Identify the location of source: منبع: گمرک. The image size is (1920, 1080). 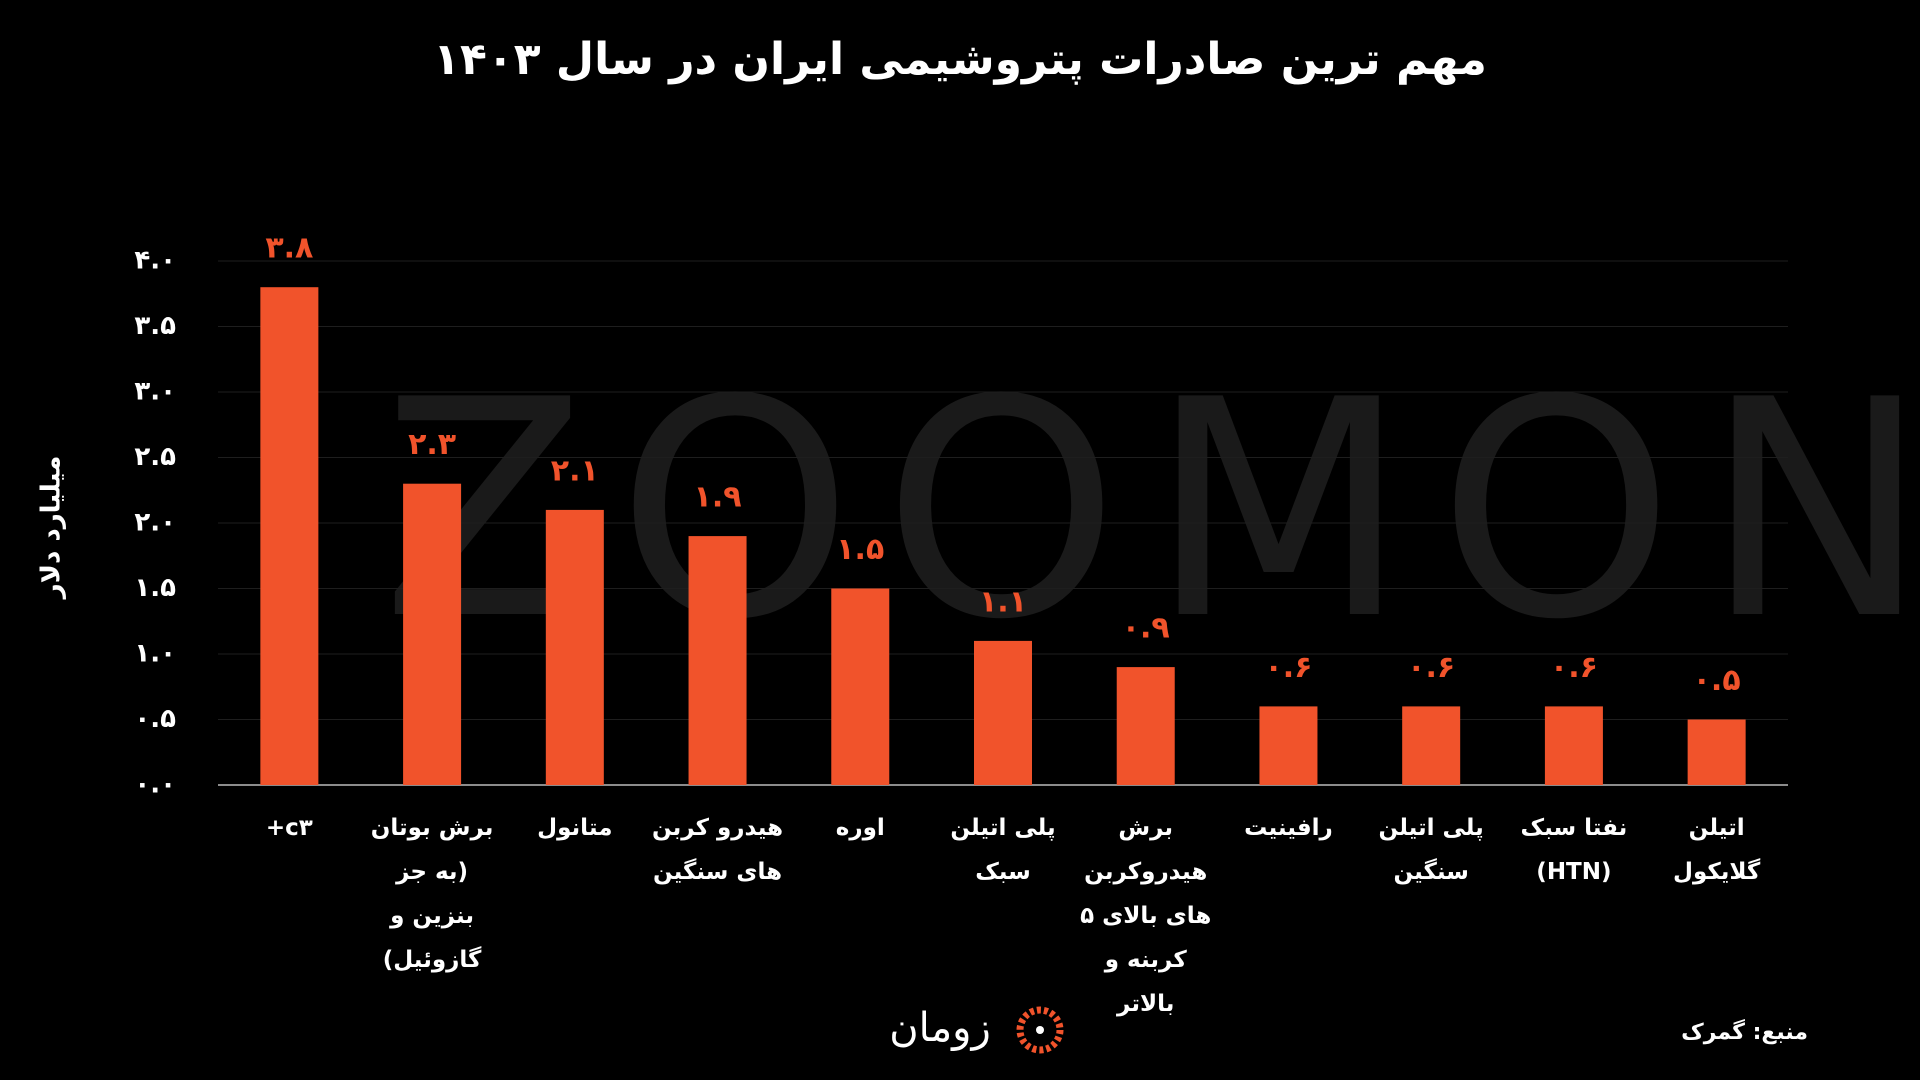
(1744, 1031).